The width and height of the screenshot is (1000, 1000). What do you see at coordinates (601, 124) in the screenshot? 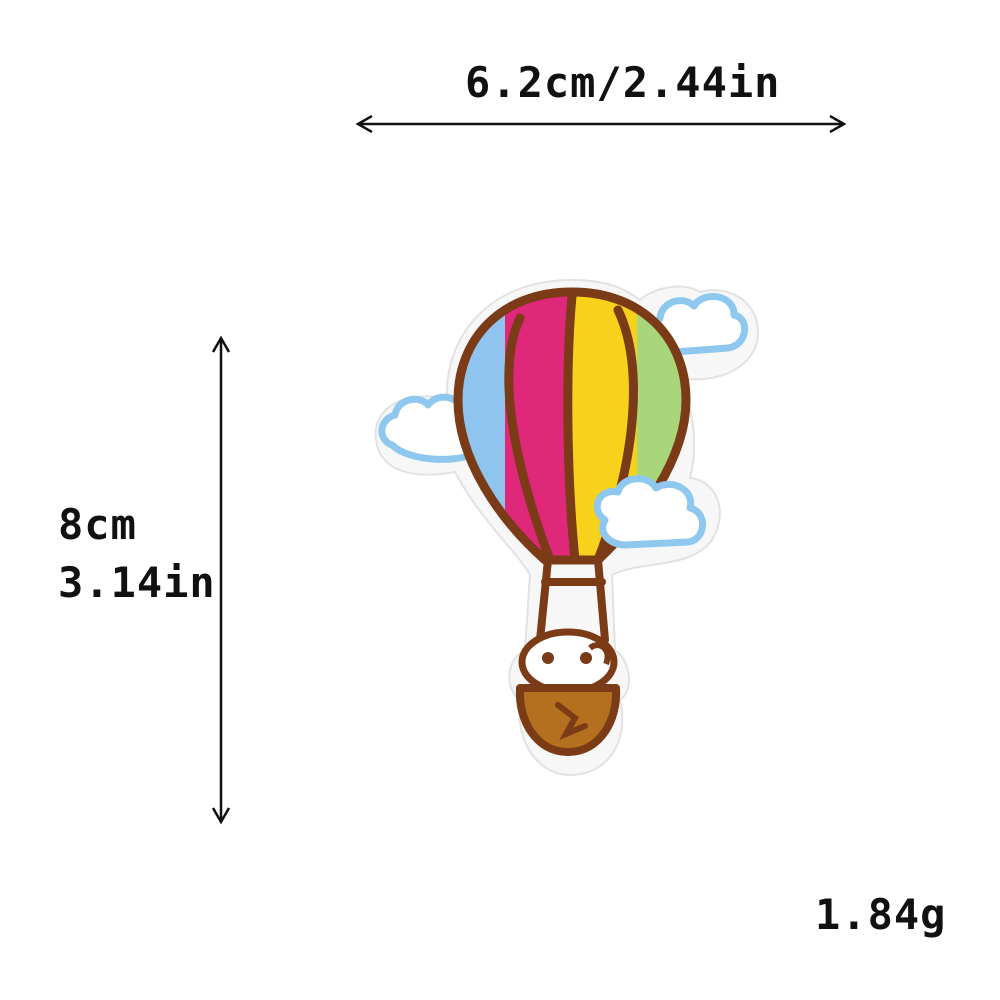
I see `width-arrow` at bounding box center [601, 124].